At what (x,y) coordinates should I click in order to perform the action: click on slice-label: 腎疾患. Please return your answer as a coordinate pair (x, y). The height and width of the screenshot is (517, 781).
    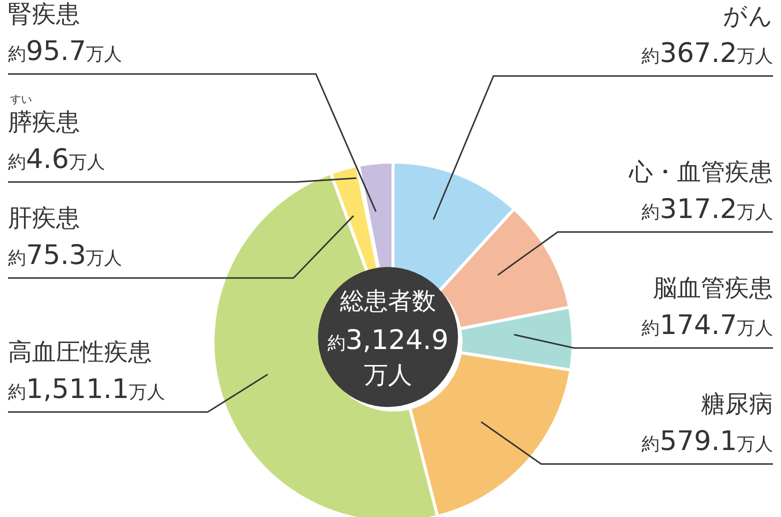
    Looking at the image, I should click on (44, 14).